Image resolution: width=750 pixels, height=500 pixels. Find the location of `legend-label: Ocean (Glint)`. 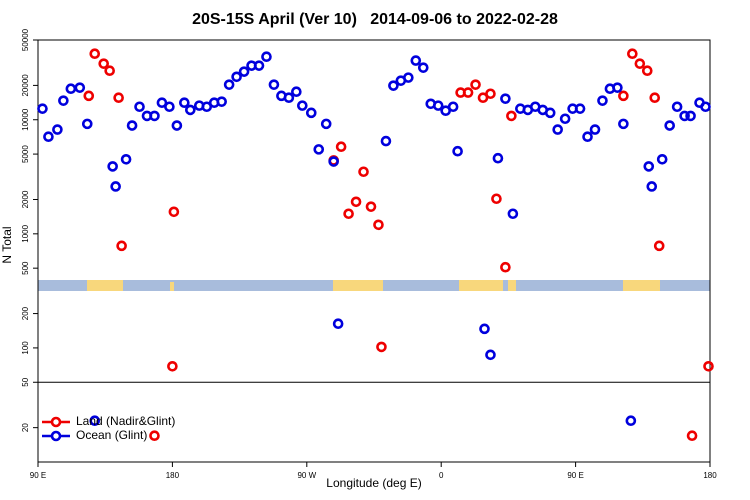

legend-label: Ocean (Glint) is located at coordinates (111, 435).